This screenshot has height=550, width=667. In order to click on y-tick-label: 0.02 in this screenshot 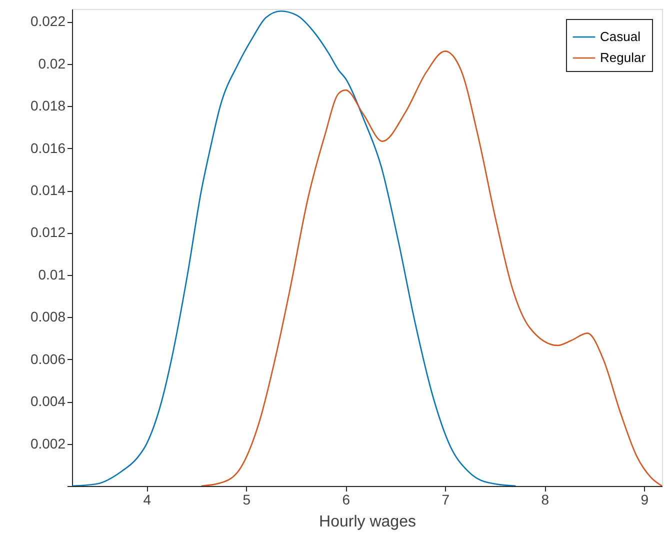, I will do `click(52, 63)`.